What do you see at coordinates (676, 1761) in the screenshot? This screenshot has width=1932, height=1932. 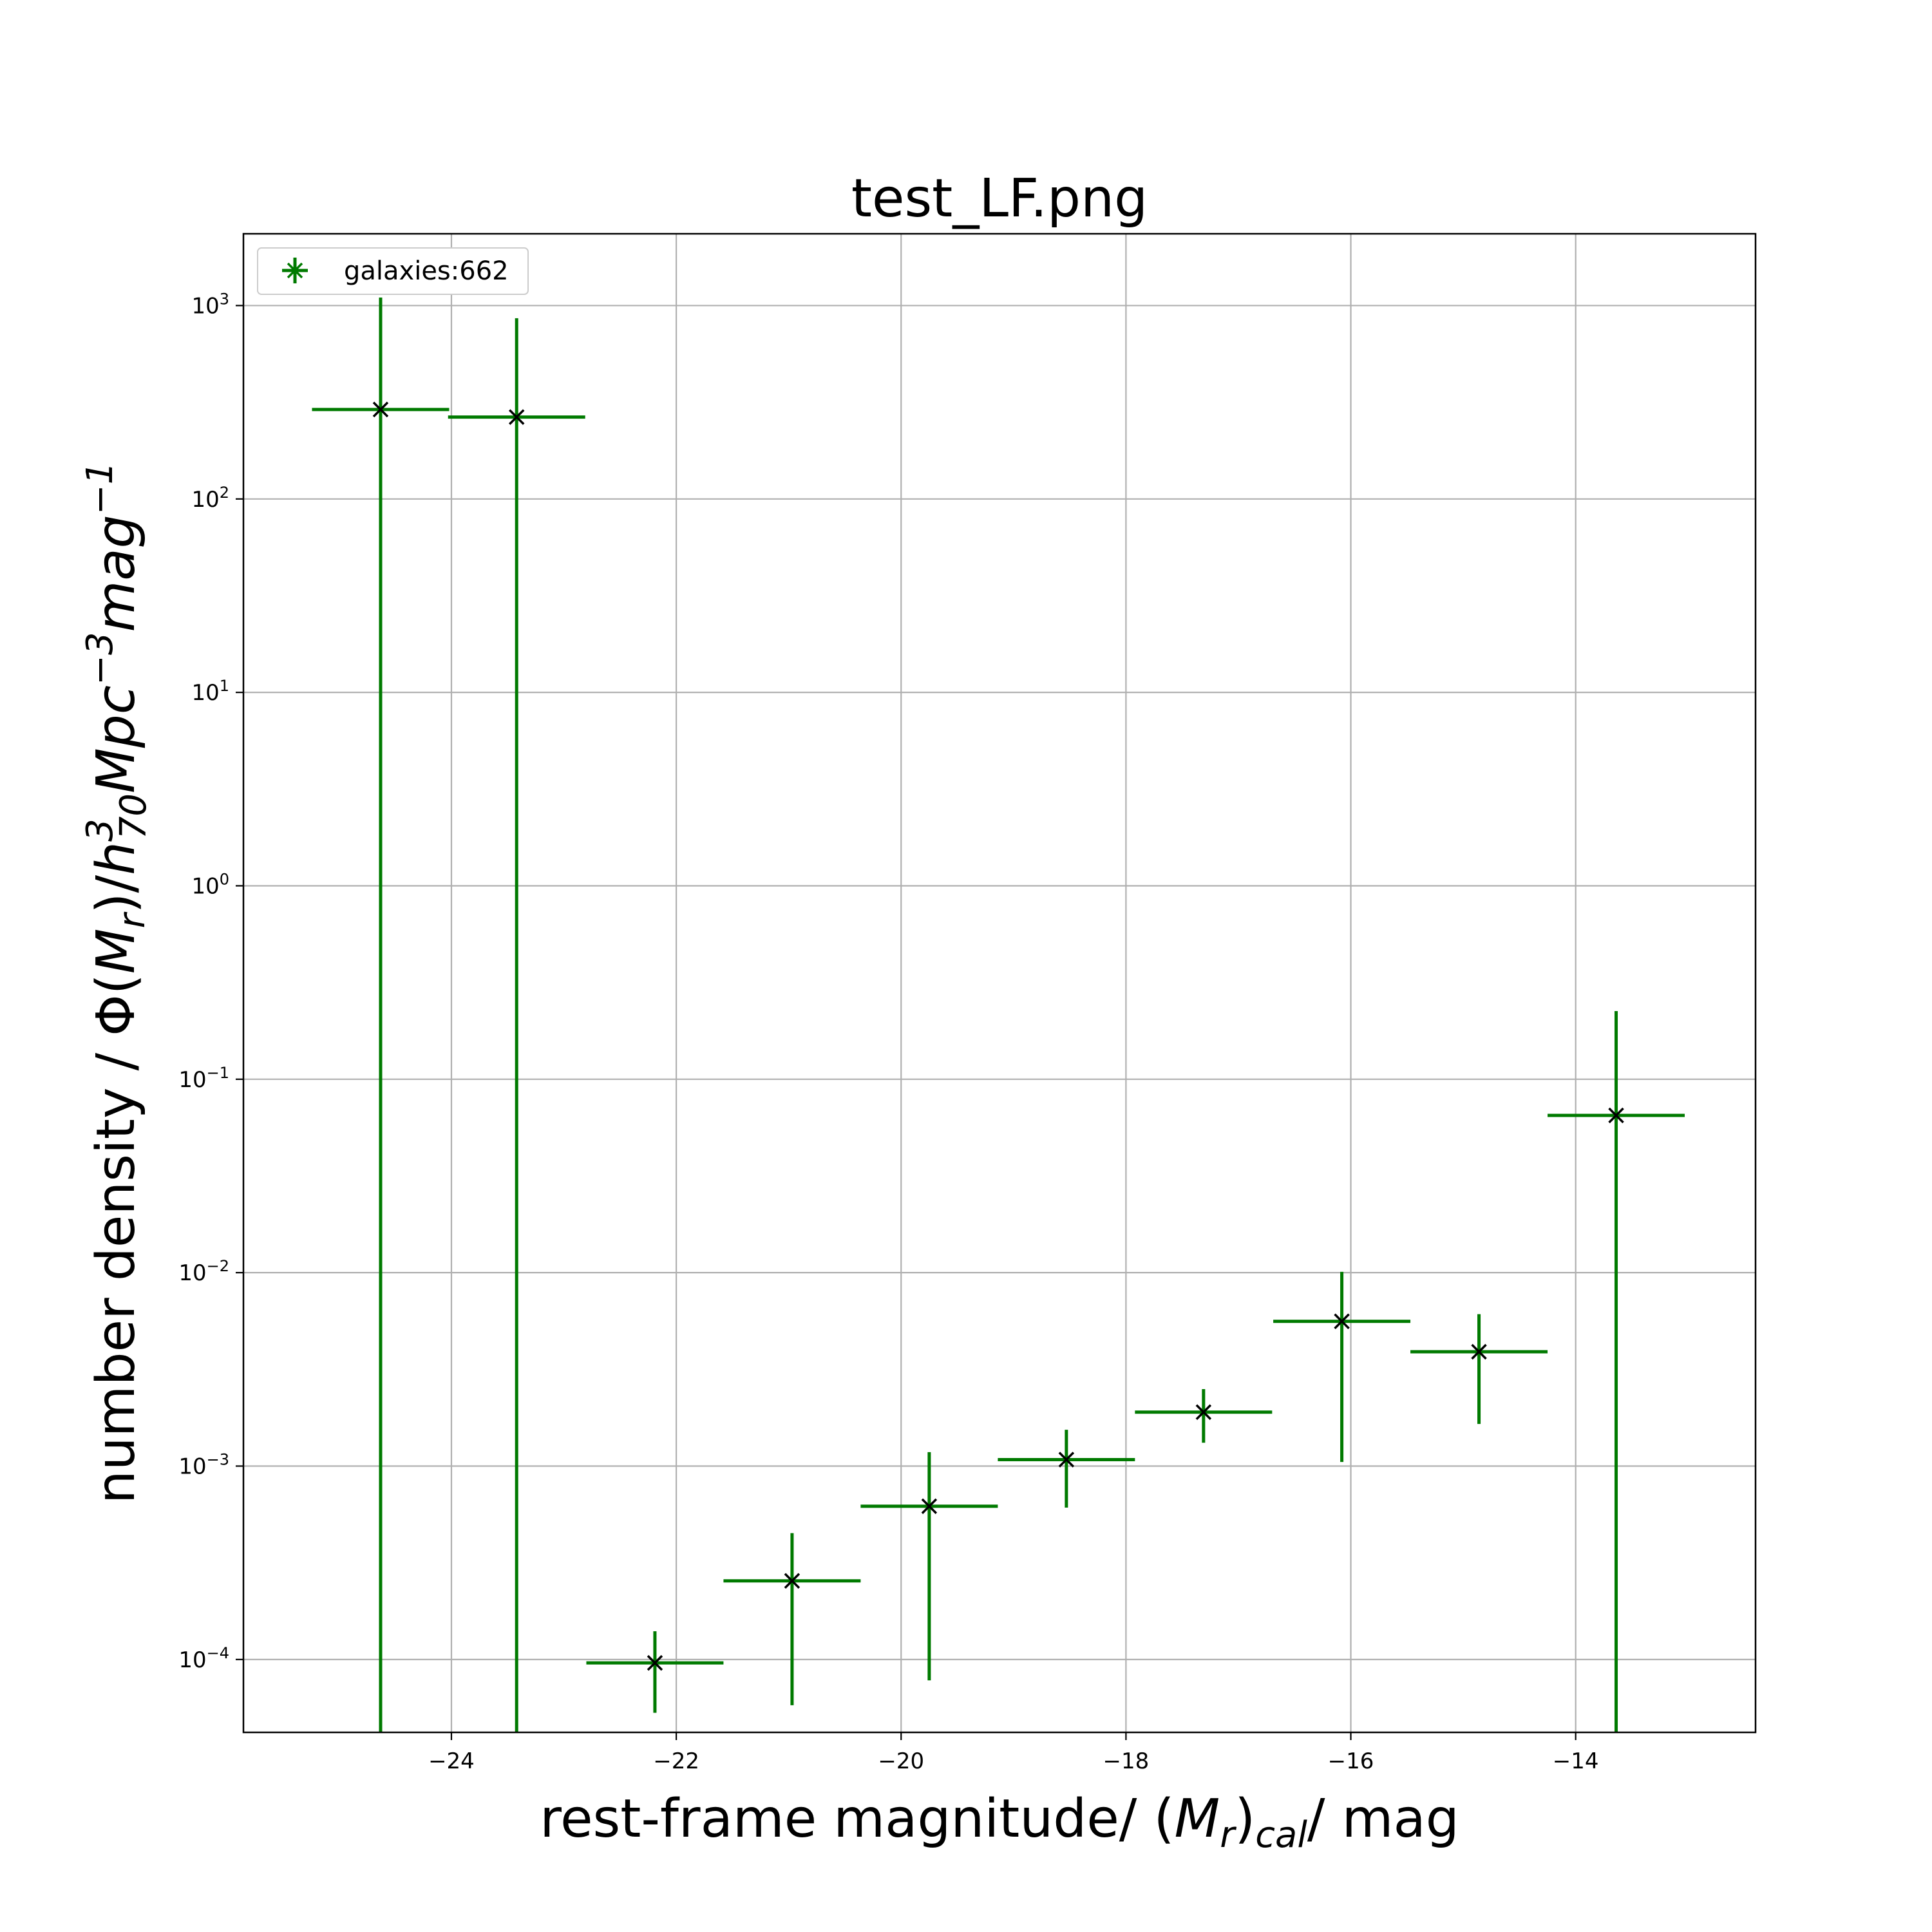 I see `x-tick-label: −22` at bounding box center [676, 1761].